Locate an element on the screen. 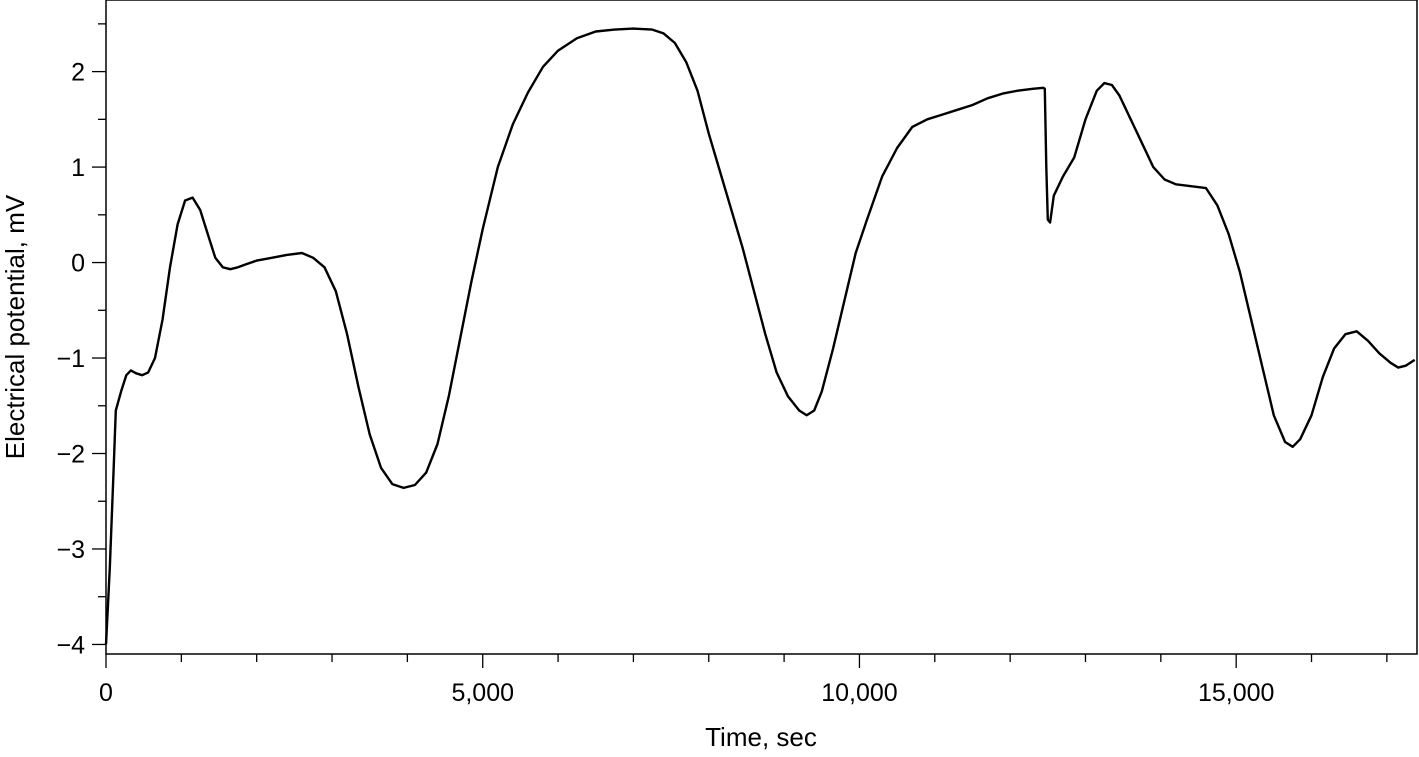 The image size is (1419, 757). y-tick-label: 0 is located at coordinates (78, 264).